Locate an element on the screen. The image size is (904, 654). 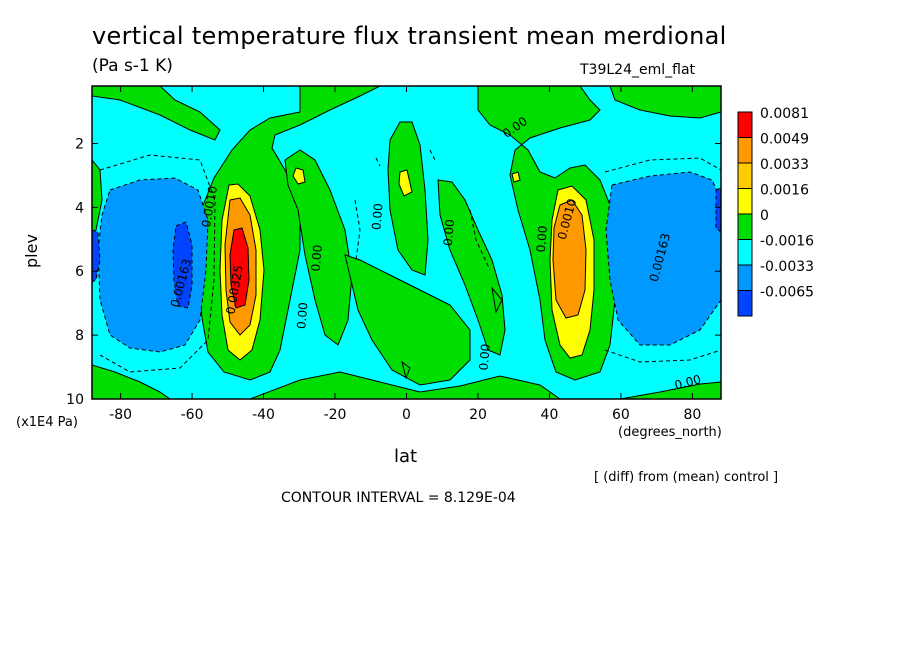
legend-label: -0.0065 is located at coordinates (787, 293).